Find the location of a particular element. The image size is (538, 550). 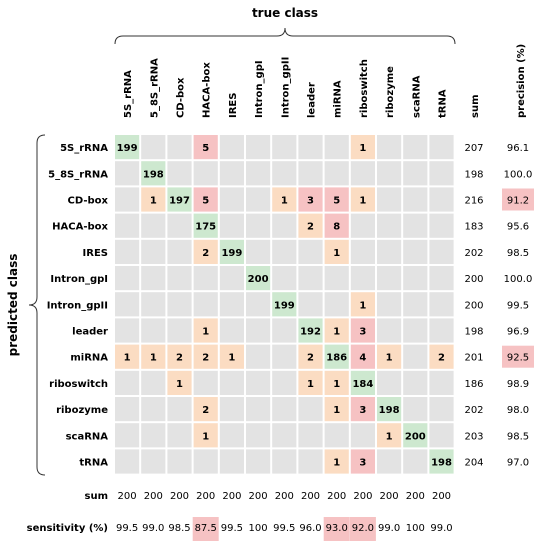

sensitivity-highlight is located at coordinates (205, 529).